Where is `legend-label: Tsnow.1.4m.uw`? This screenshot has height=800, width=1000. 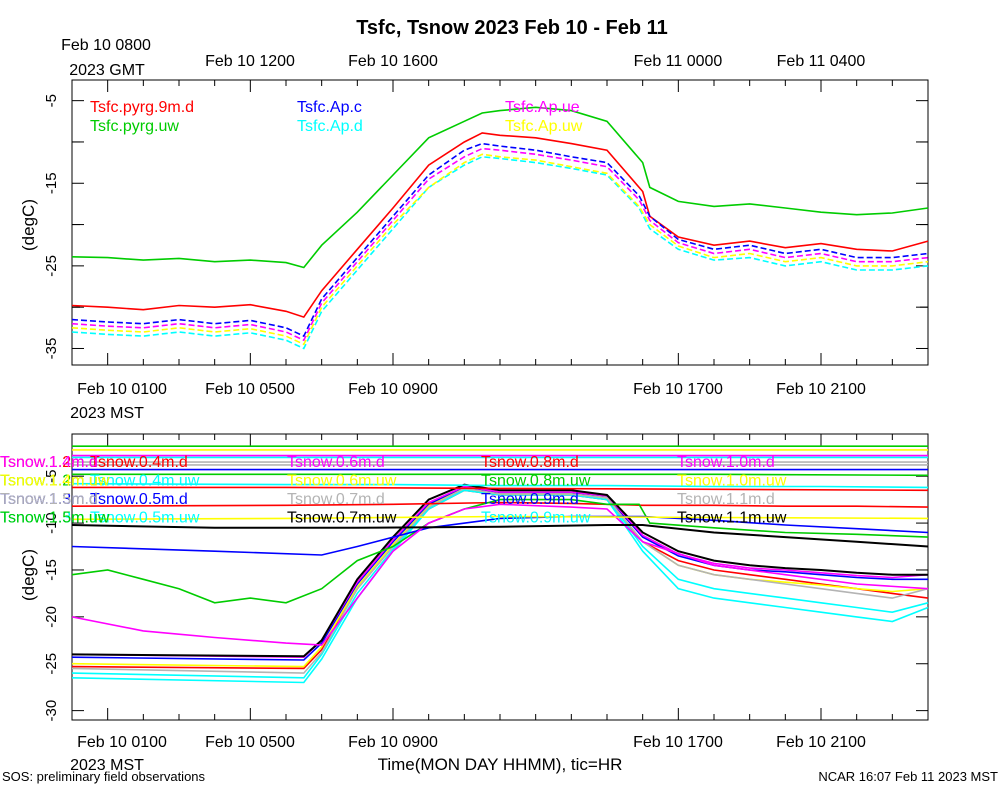
legend-label: Tsnow.1.4m.uw is located at coordinates (55, 481).